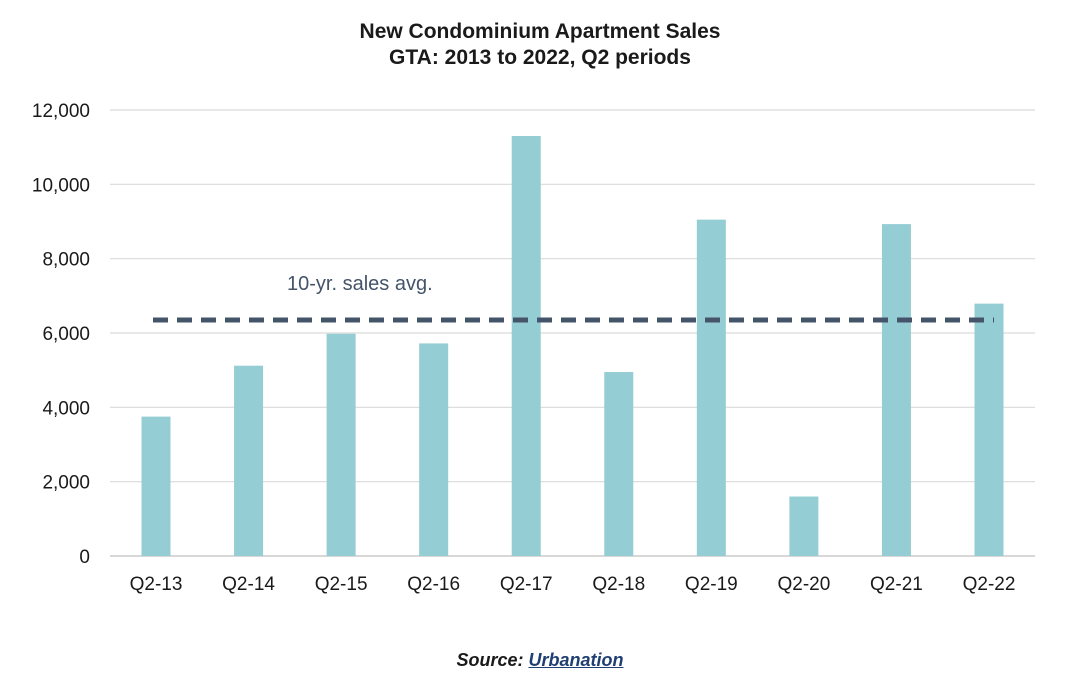 The image size is (1080, 686). Describe the element at coordinates (66, 334) in the screenshot. I see `y-tick-label: 6,000` at that location.